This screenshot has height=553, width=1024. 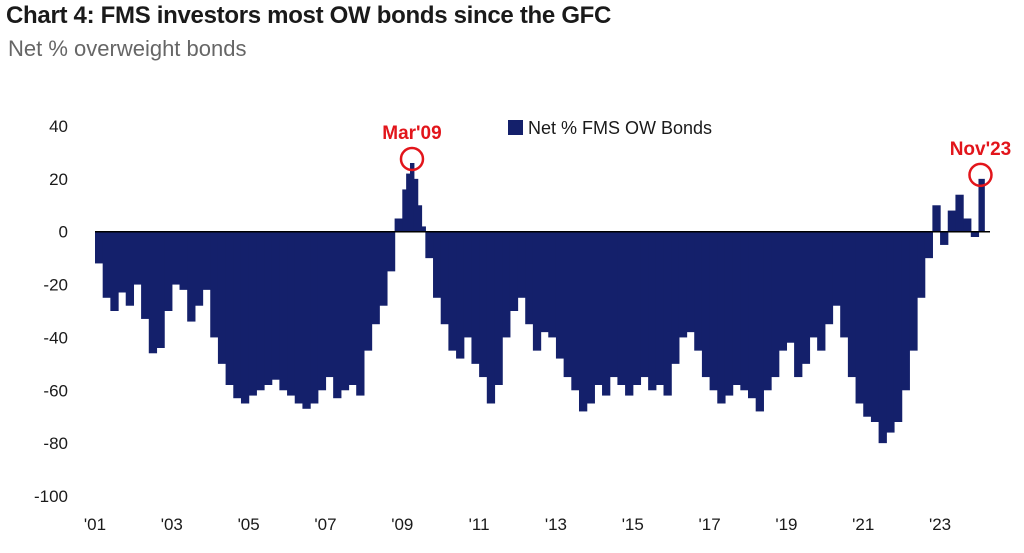 What do you see at coordinates (51, 311) in the screenshot?
I see `y-axis: 40 20 0 -20 -40 -60 -80 -100` at bounding box center [51, 311].